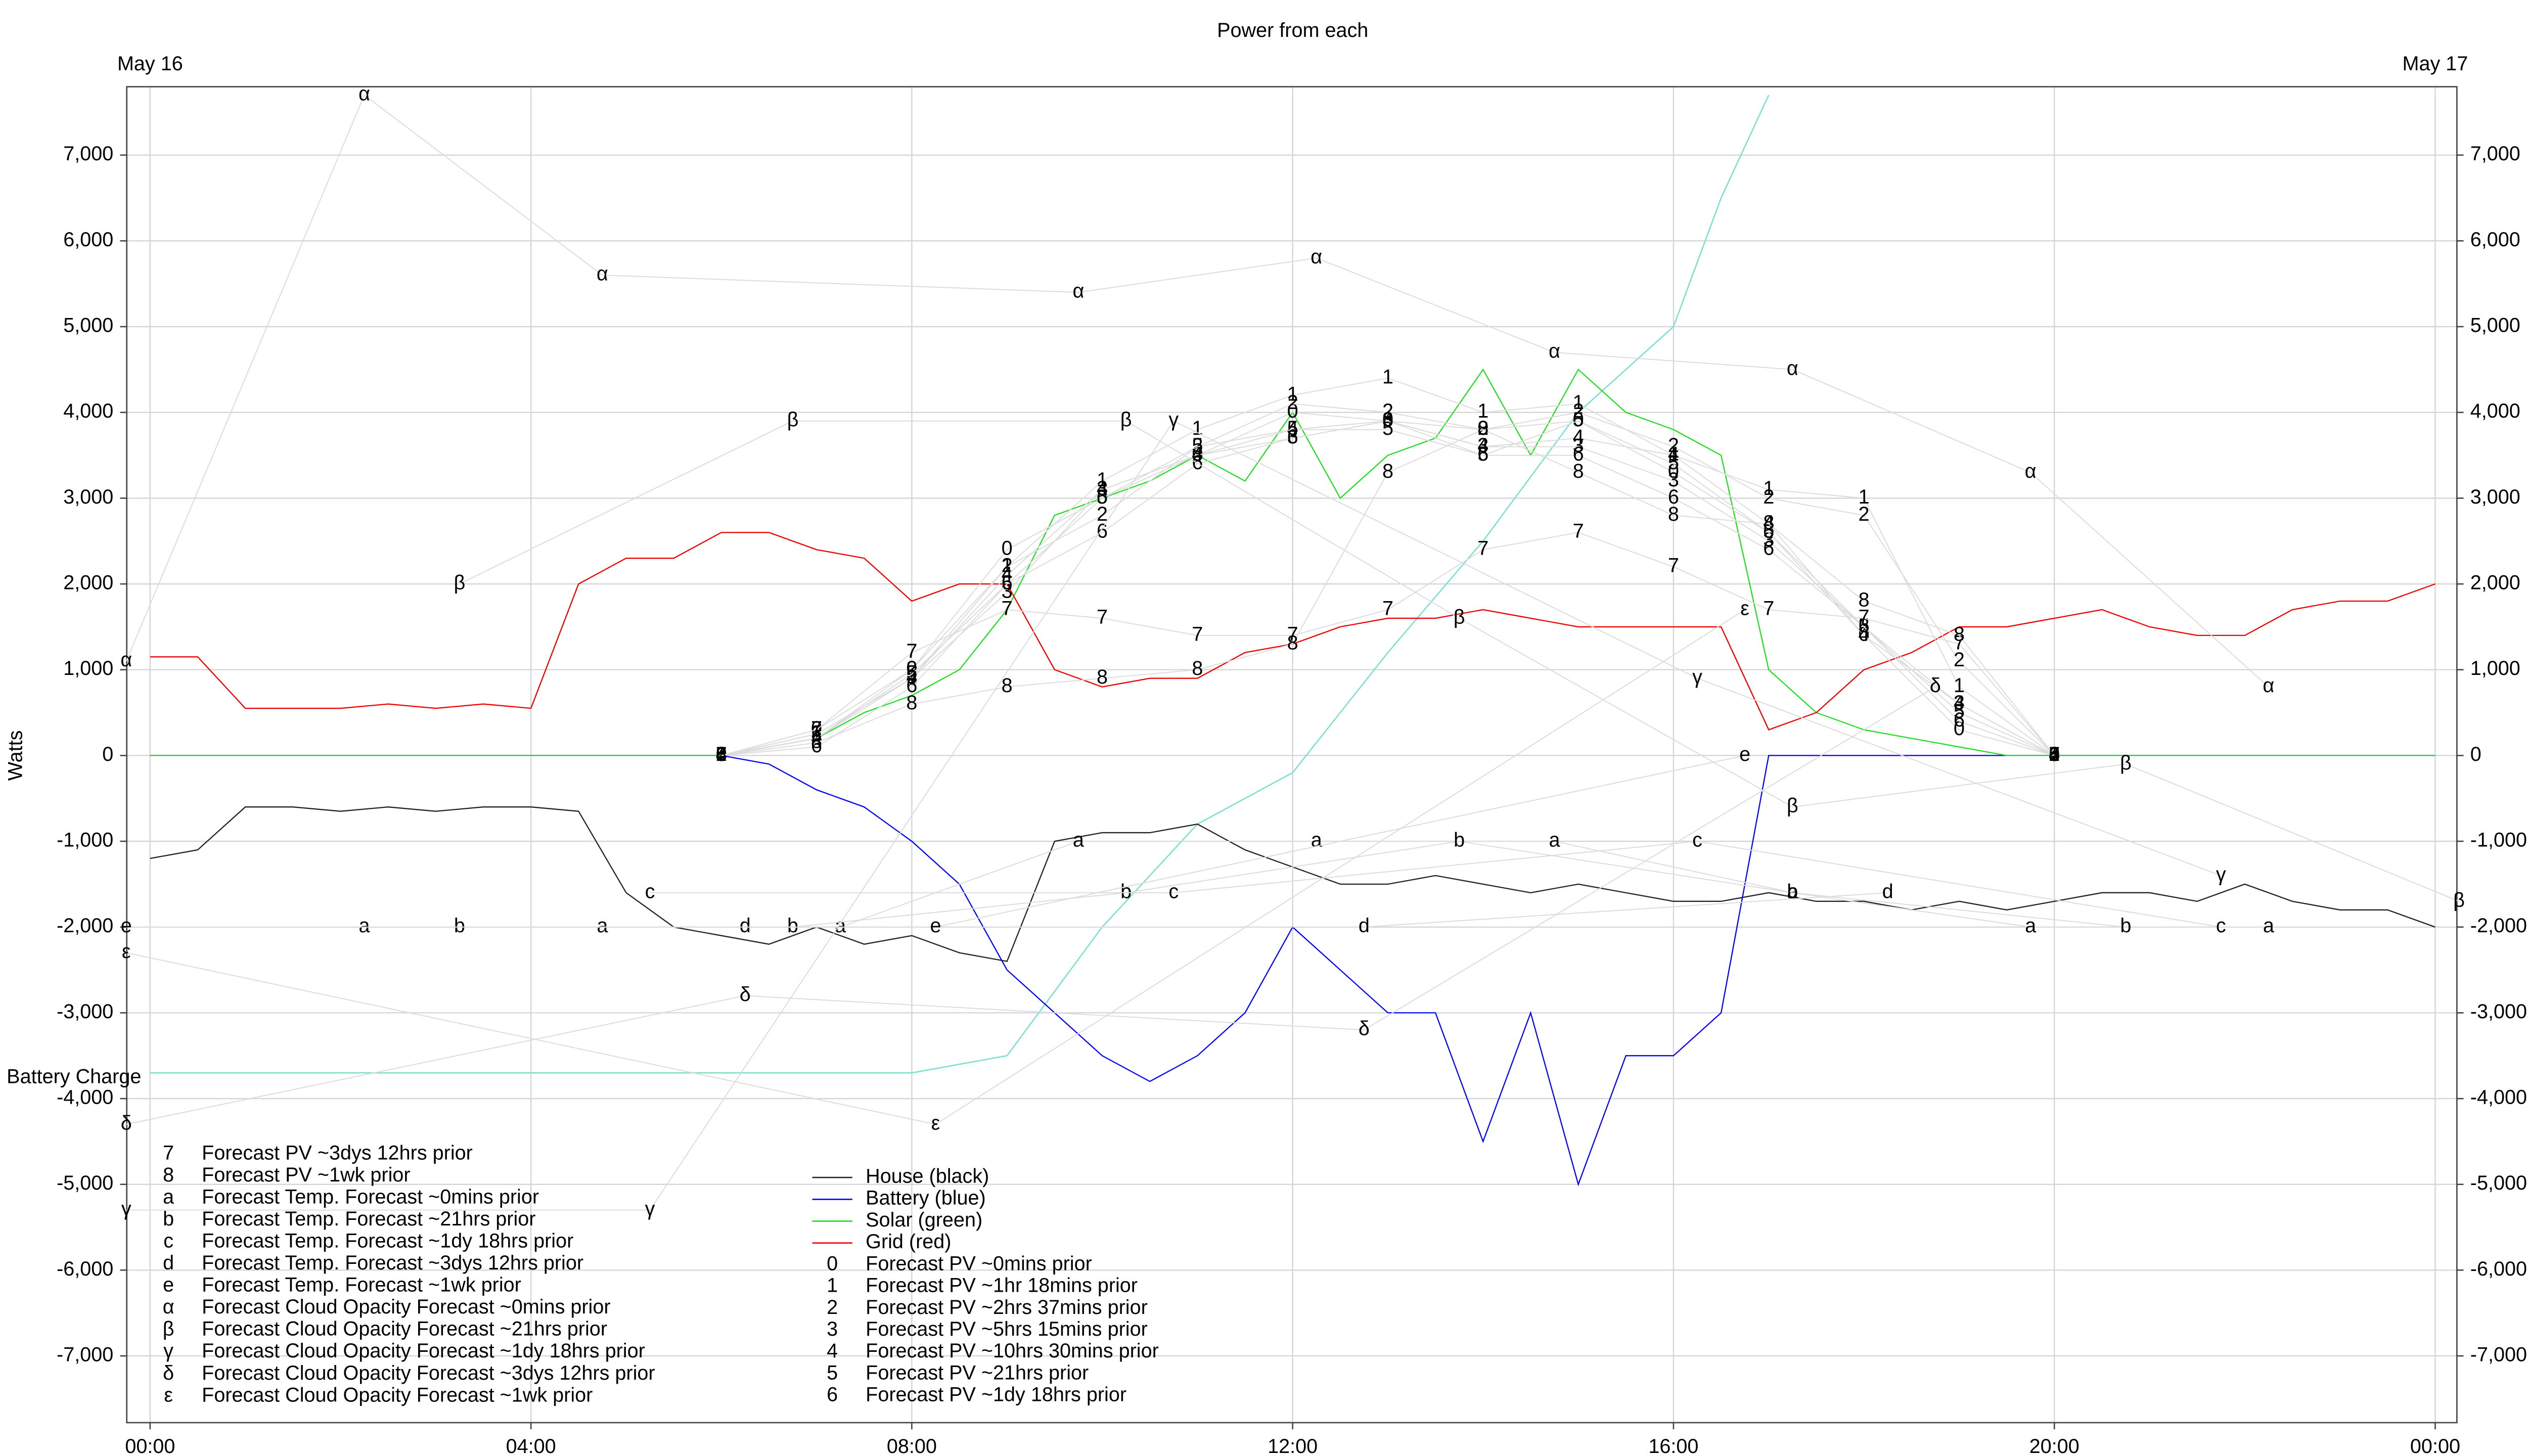 The height and width of the screenshot is (1456, 2528). I want to click on legend-marker: α, so click(169, 1307).